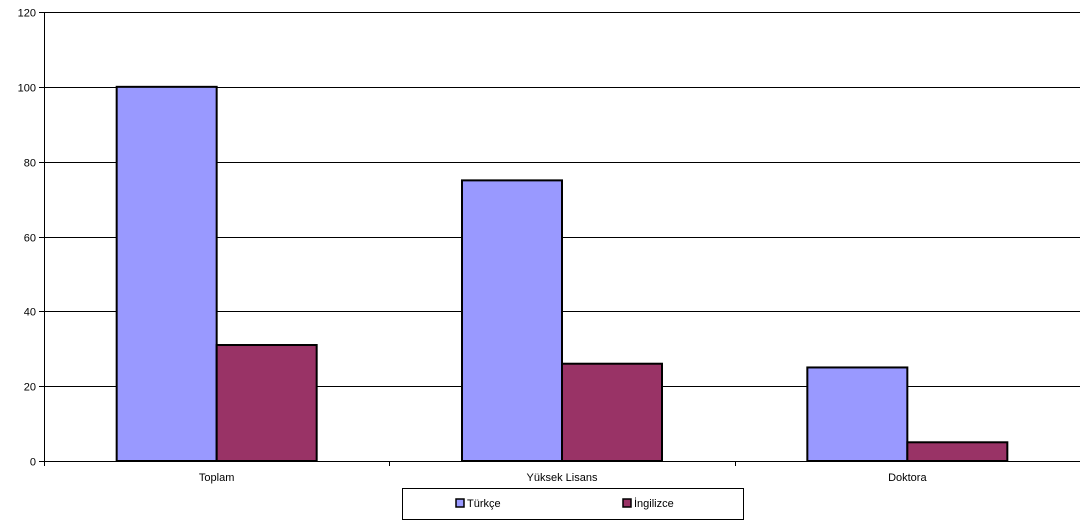  What do you see at coordinates (30, 313) in the screenshot?
I see `y-tick-label: 40` at bounding box center [30, 313].